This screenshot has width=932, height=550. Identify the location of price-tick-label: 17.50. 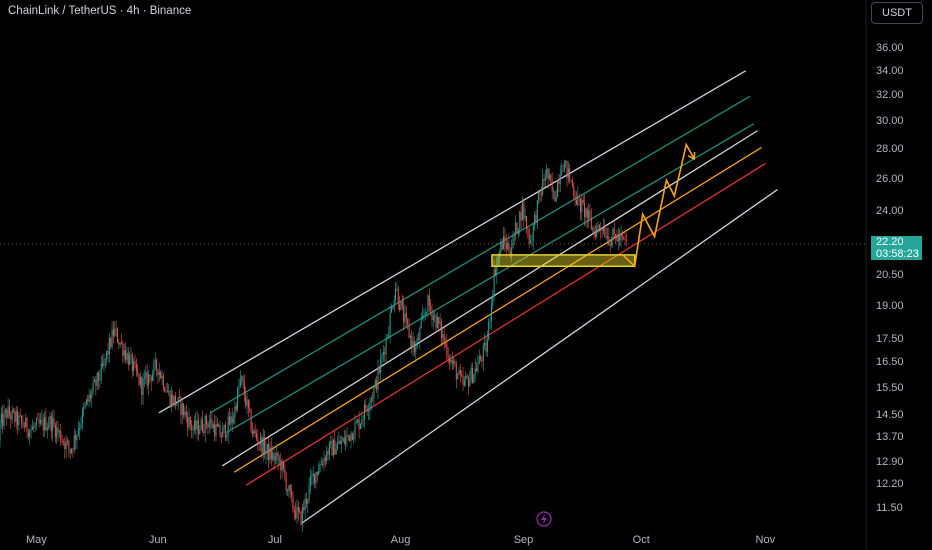
(890, 338).